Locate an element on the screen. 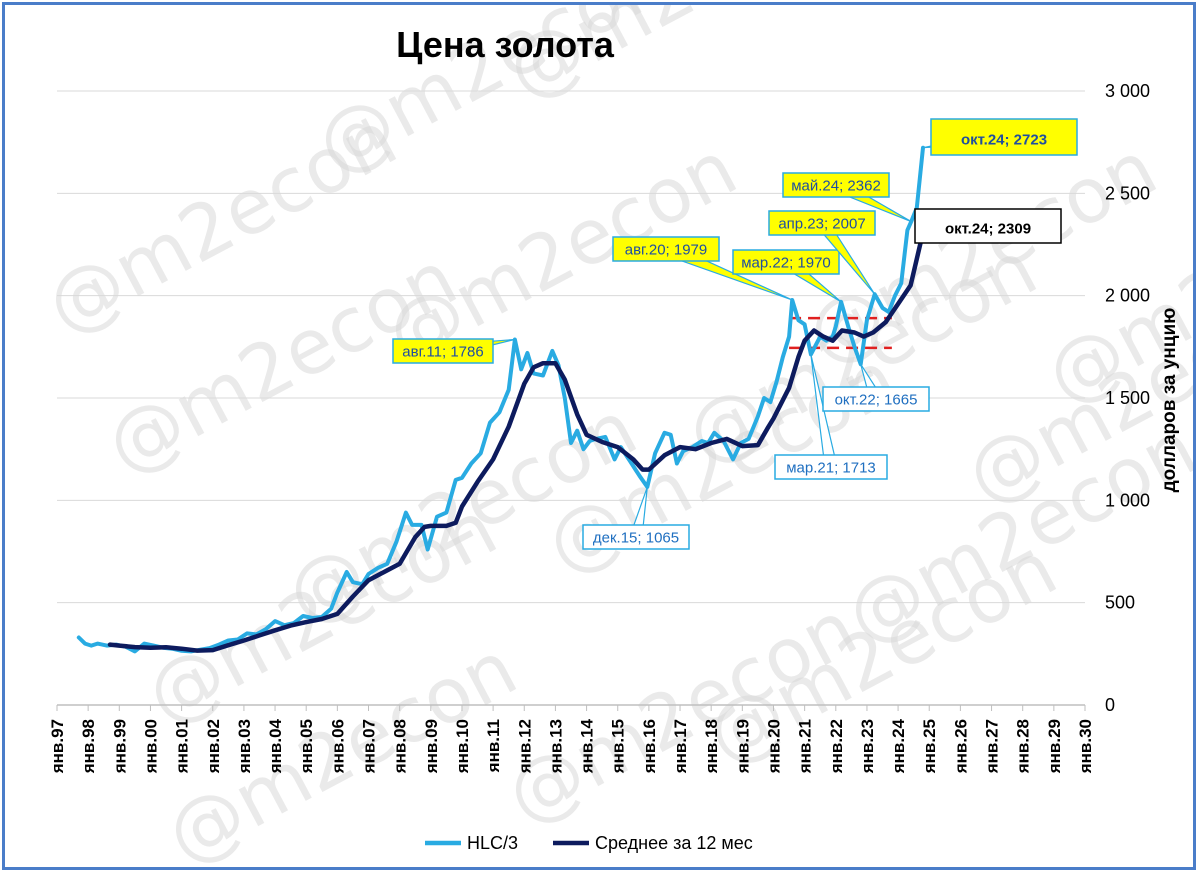 The image size is (1200, 872). y-tick-label: 0 is located at coordinates (1110, 705).